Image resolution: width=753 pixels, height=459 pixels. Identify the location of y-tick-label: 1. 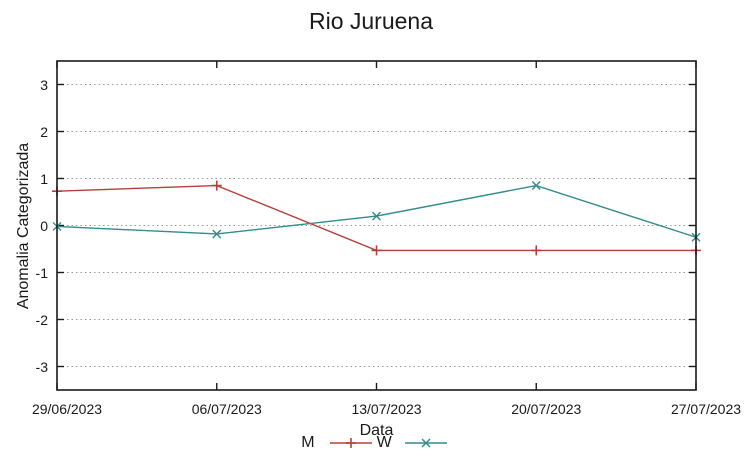
(44, 178).